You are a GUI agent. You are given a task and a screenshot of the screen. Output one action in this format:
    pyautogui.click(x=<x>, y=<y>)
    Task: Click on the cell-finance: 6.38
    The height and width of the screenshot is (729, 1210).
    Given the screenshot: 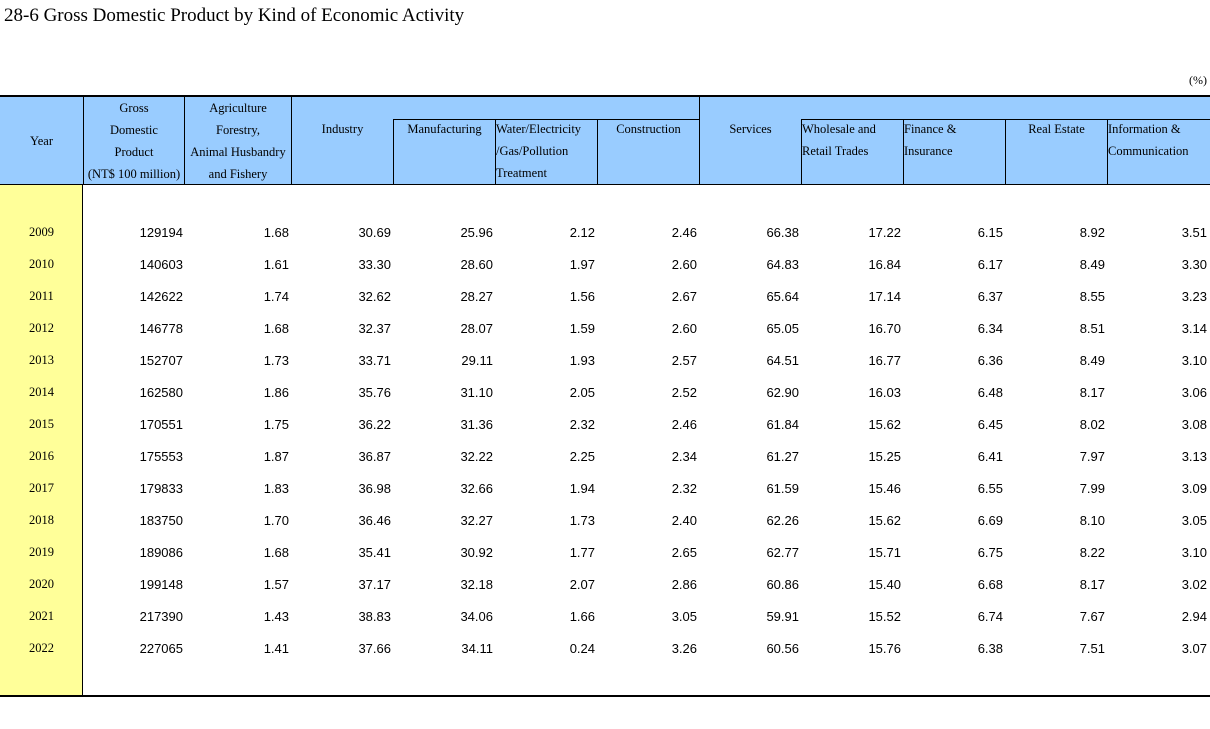 What is the action you would take?
    pyautogui.click(x=990, y=648)
    